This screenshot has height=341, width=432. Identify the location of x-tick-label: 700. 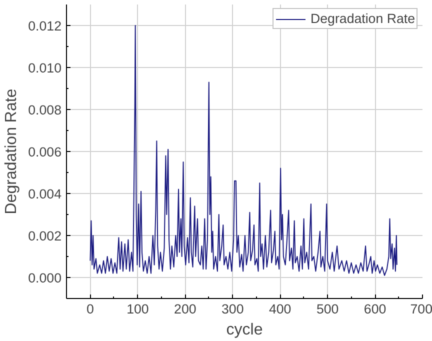
(421, 309).